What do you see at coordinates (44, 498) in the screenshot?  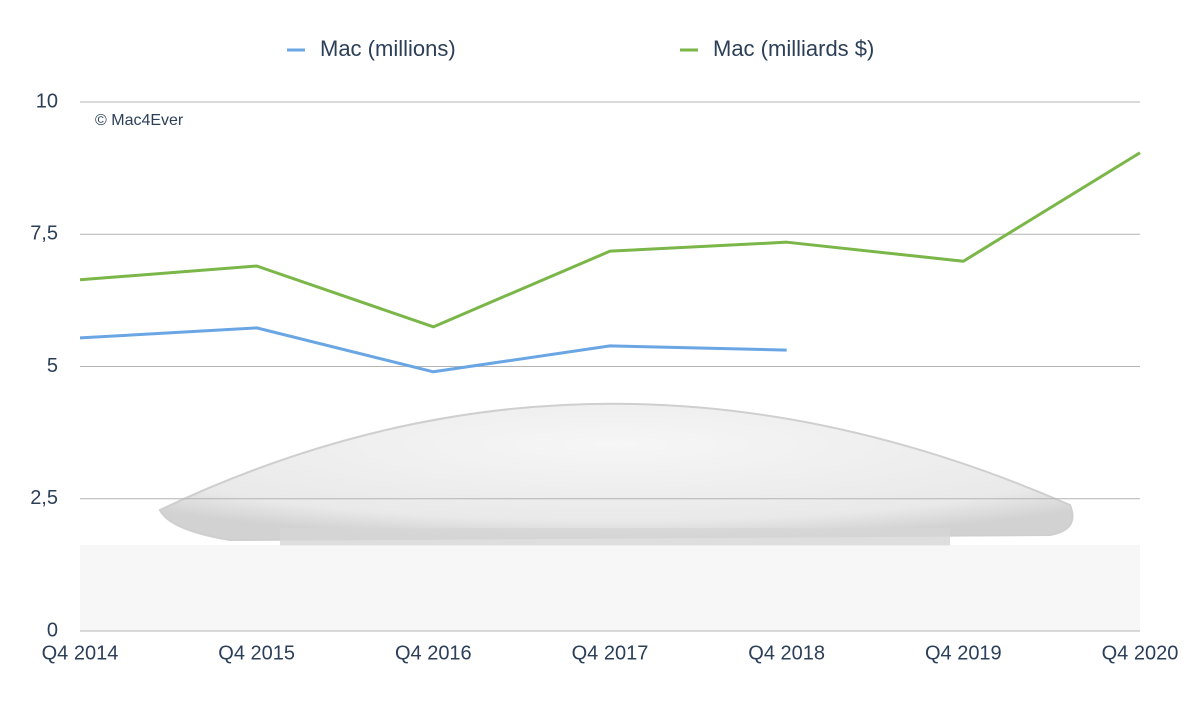 I see `y-tick-label: 2,5` at bounding box center [44, 498].